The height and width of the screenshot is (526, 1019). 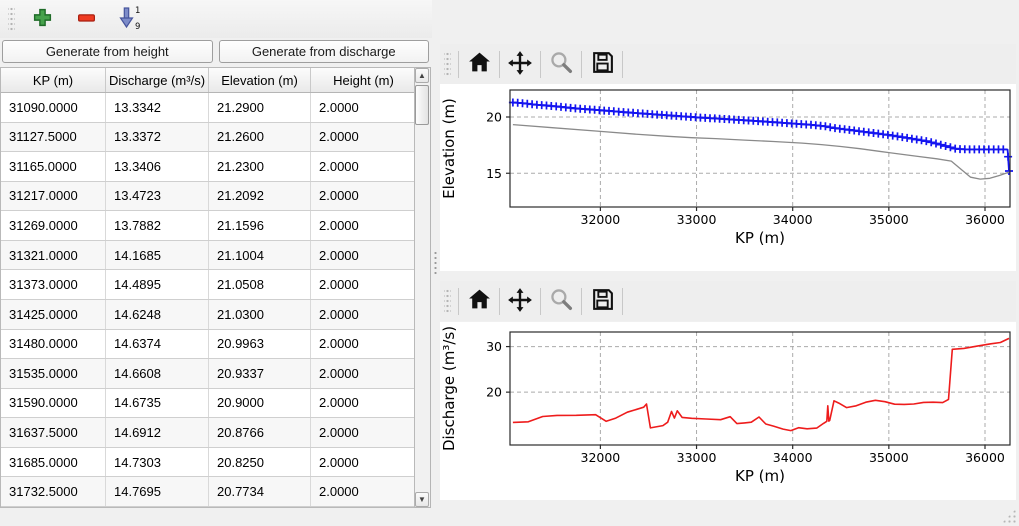 I want to click on chart-splitter-horizontal, so click(x=949, y=274).